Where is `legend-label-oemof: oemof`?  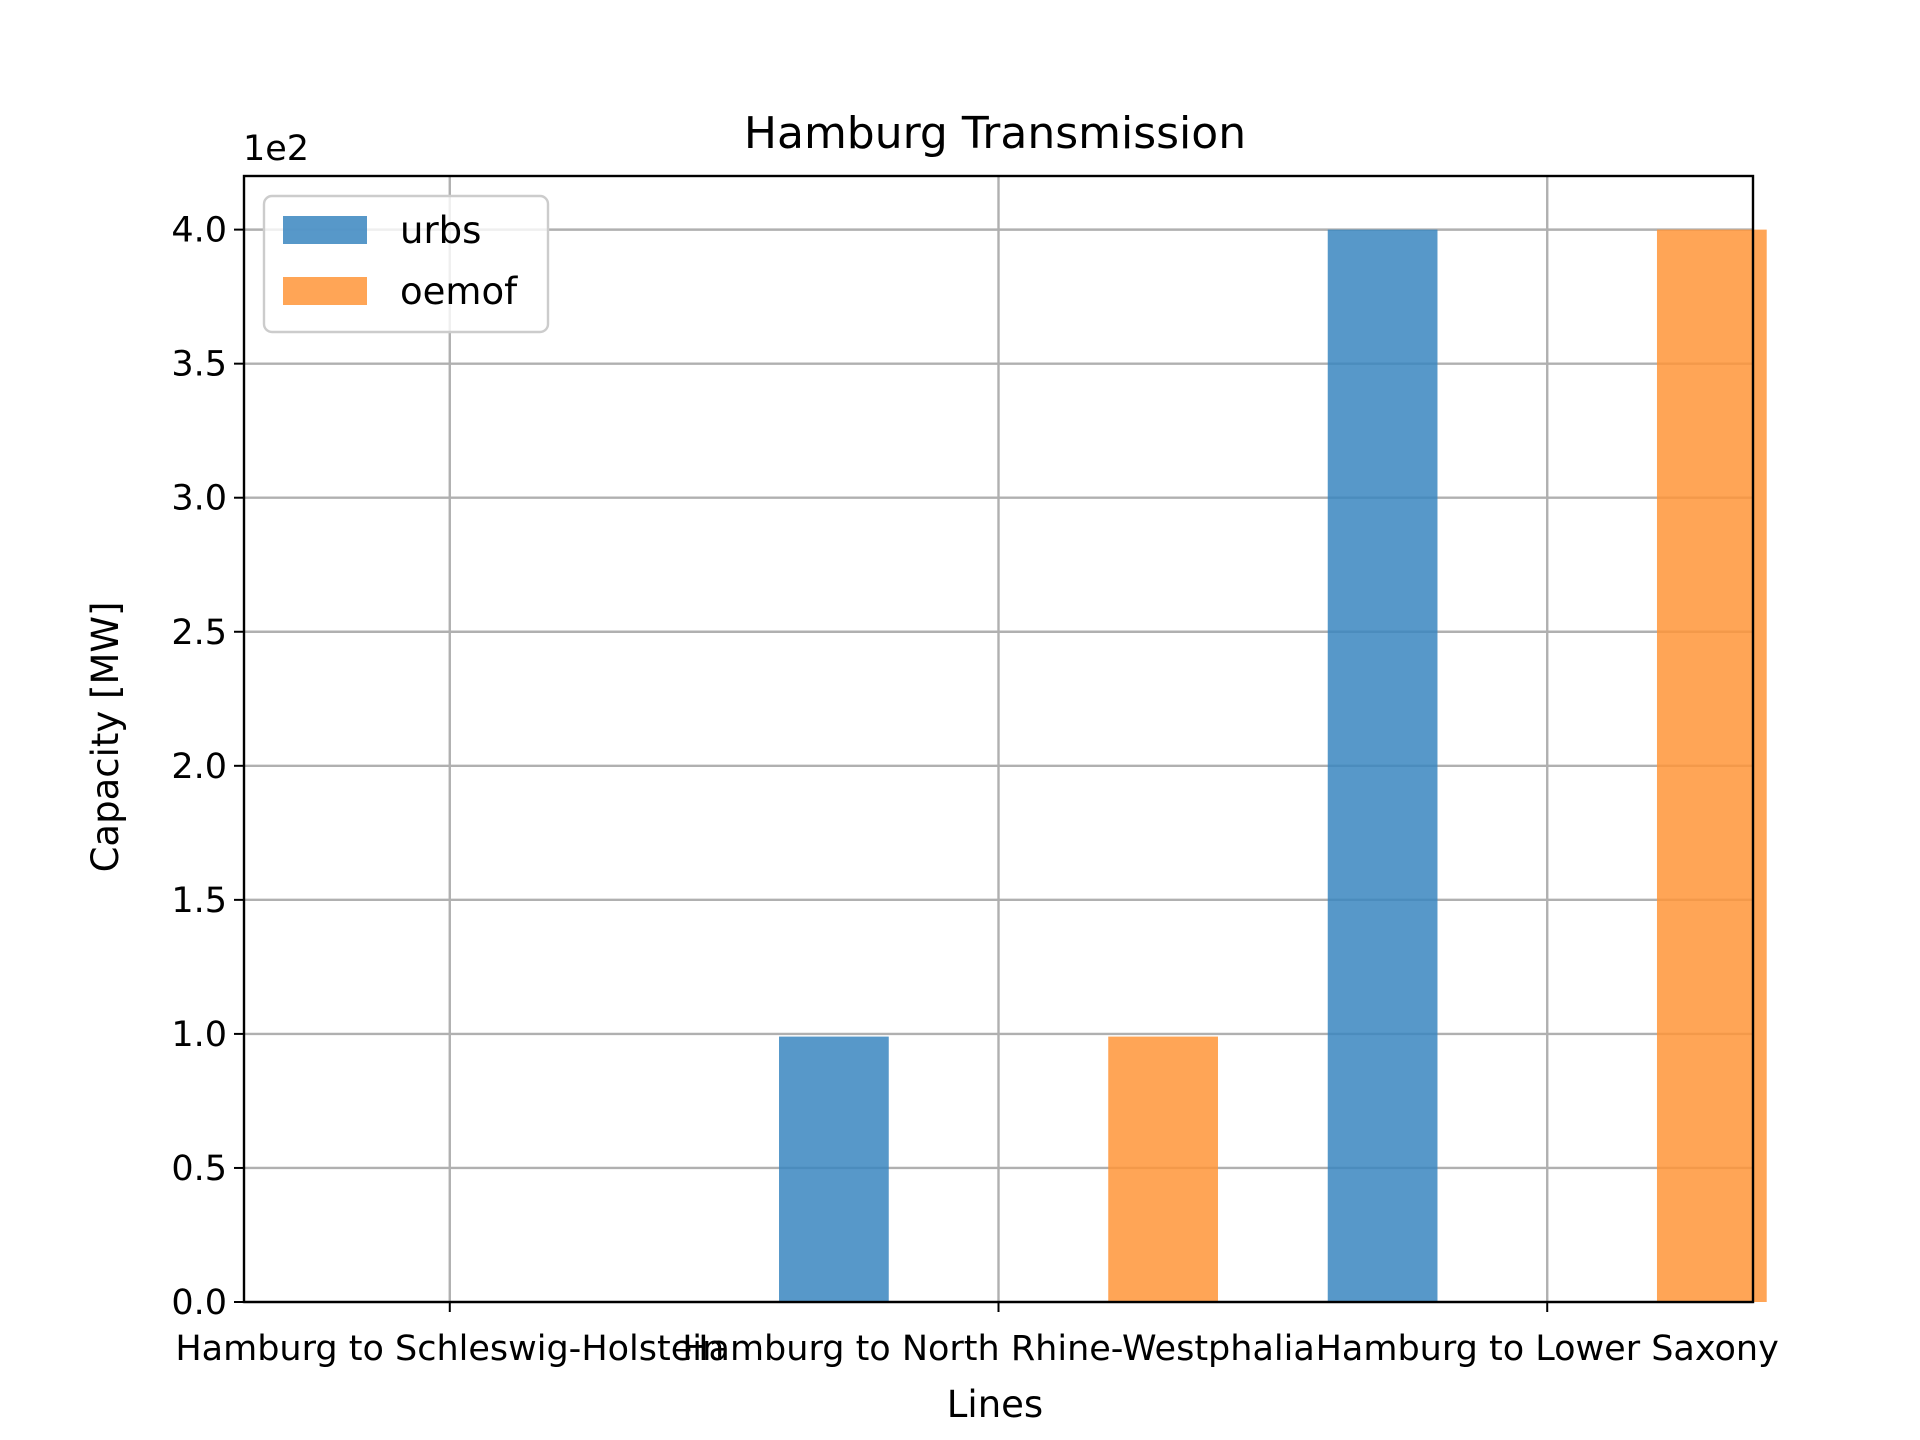
legend-label-oemof: oemof is located at coordinates (459, 291).